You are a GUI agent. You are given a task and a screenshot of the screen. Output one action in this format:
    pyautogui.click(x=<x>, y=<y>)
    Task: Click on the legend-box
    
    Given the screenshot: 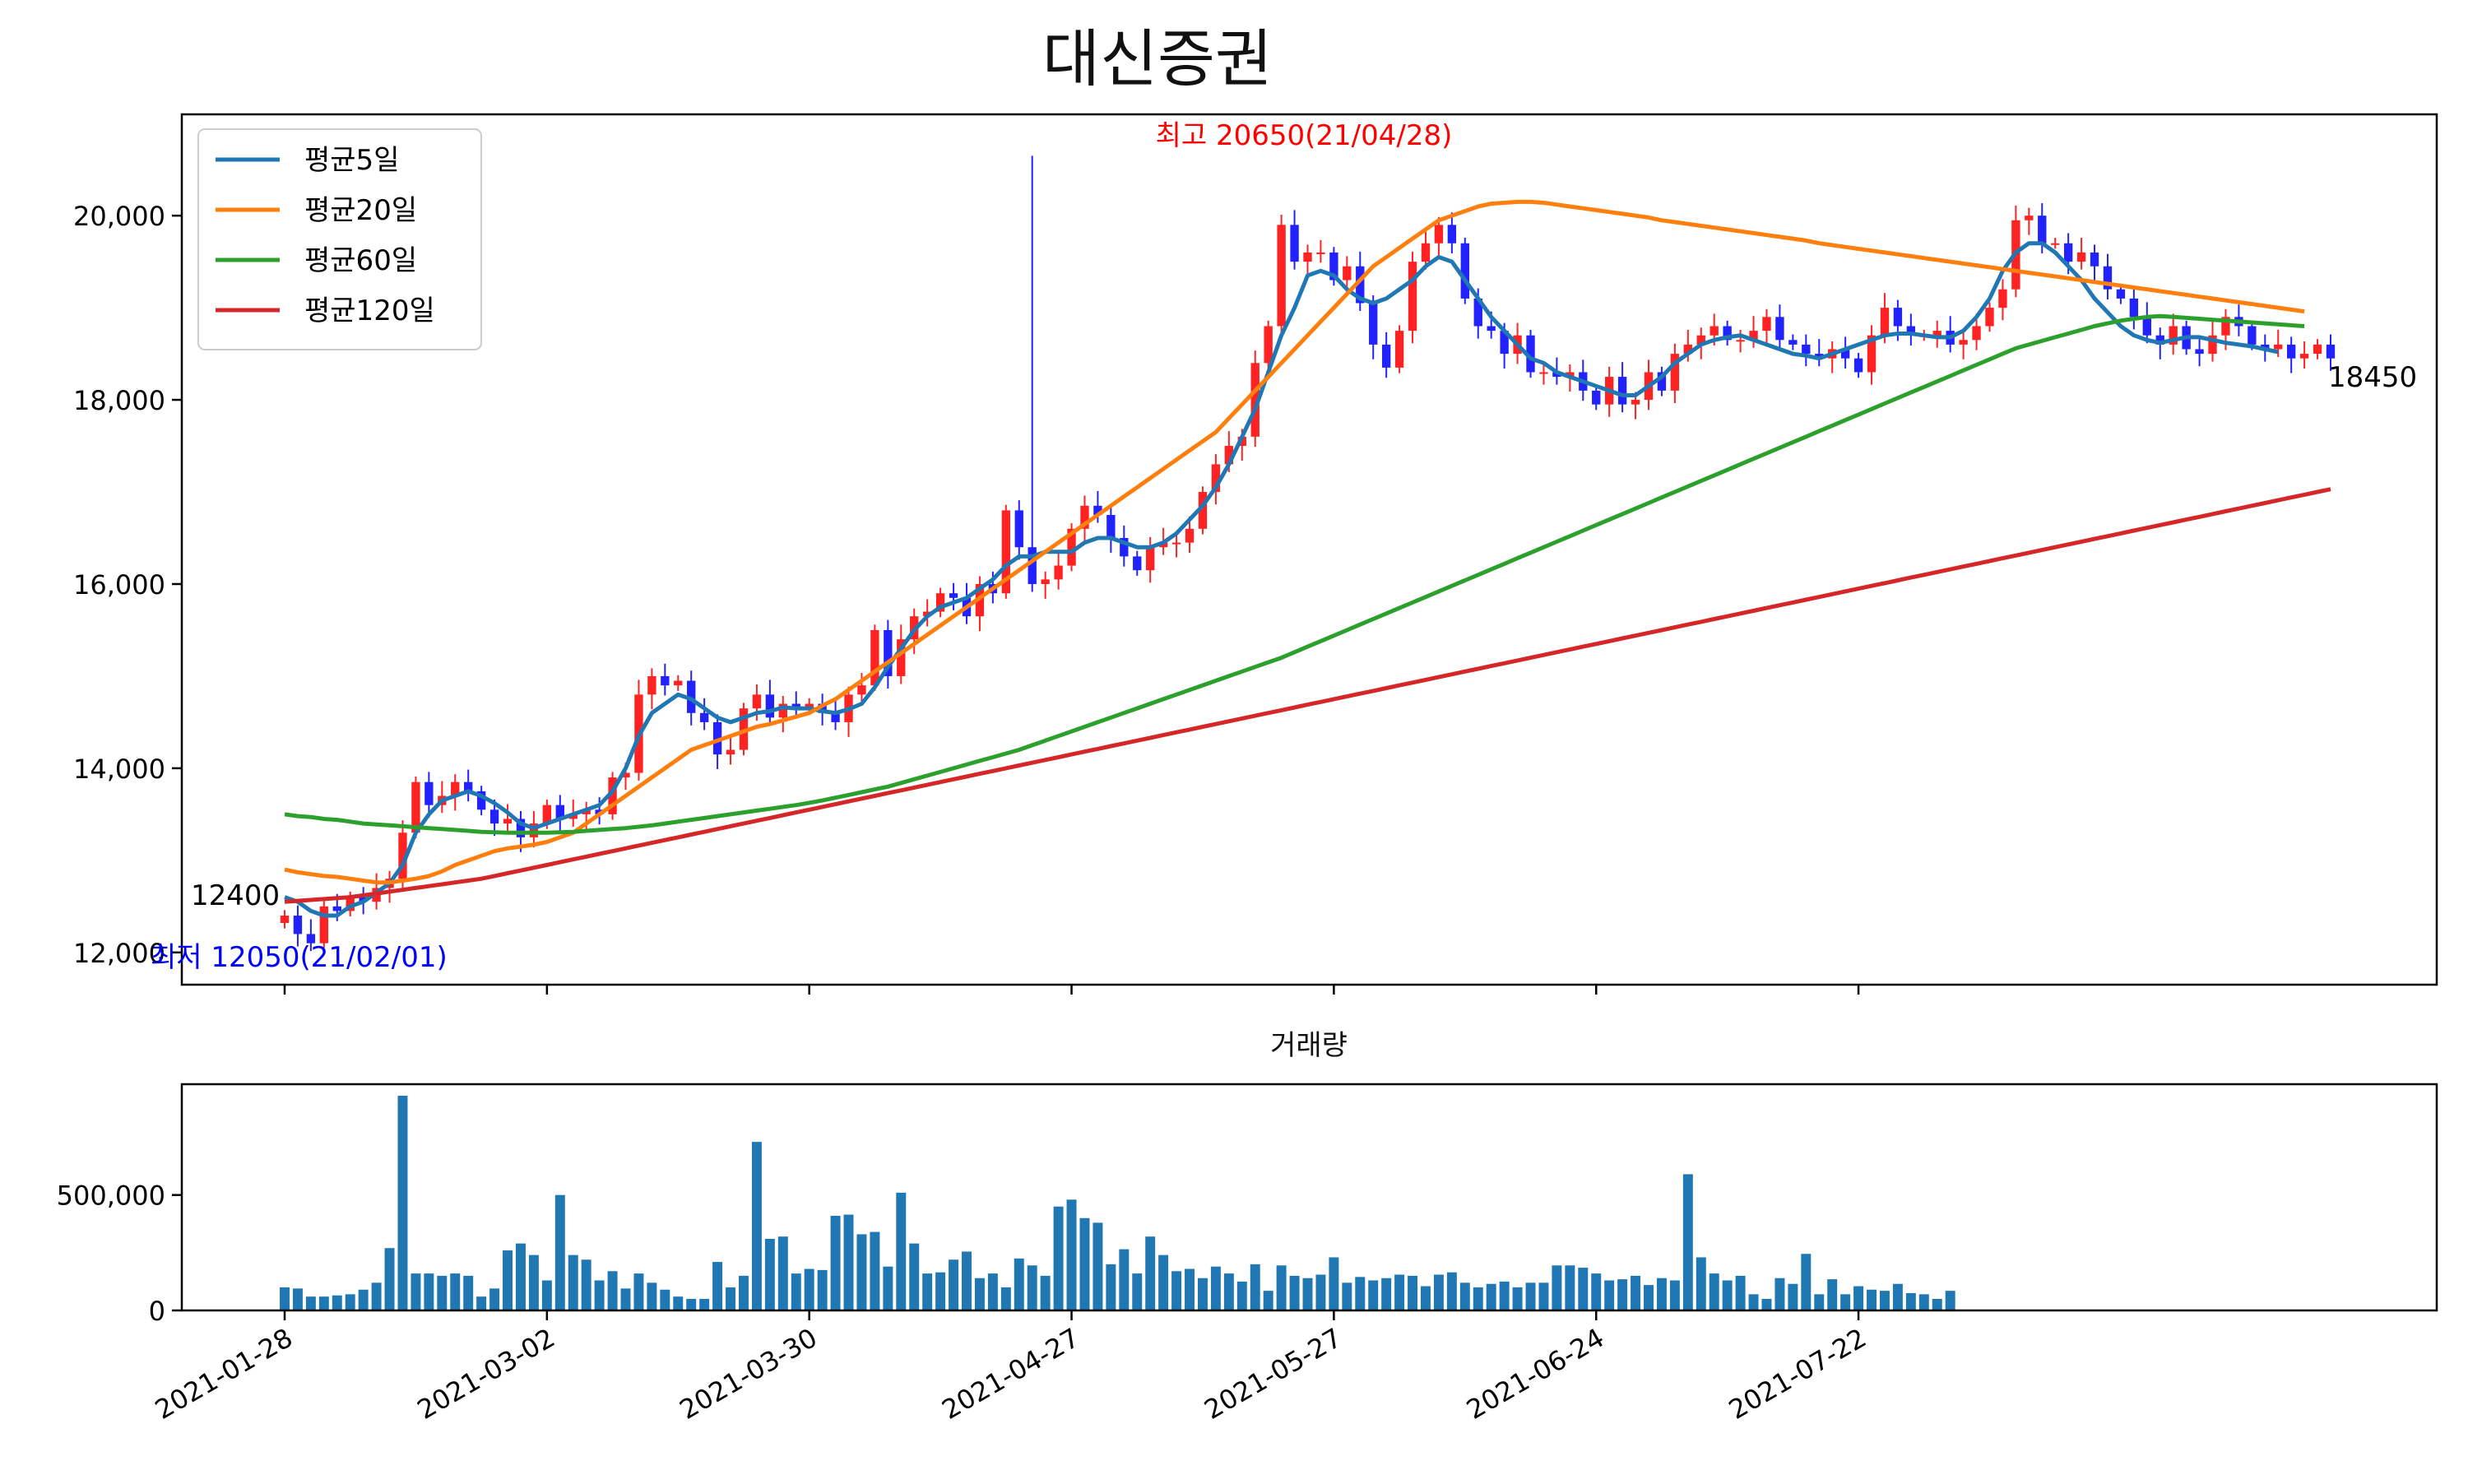 What is the action you would take?
    pyautogui.click(x=339, y=239)
    